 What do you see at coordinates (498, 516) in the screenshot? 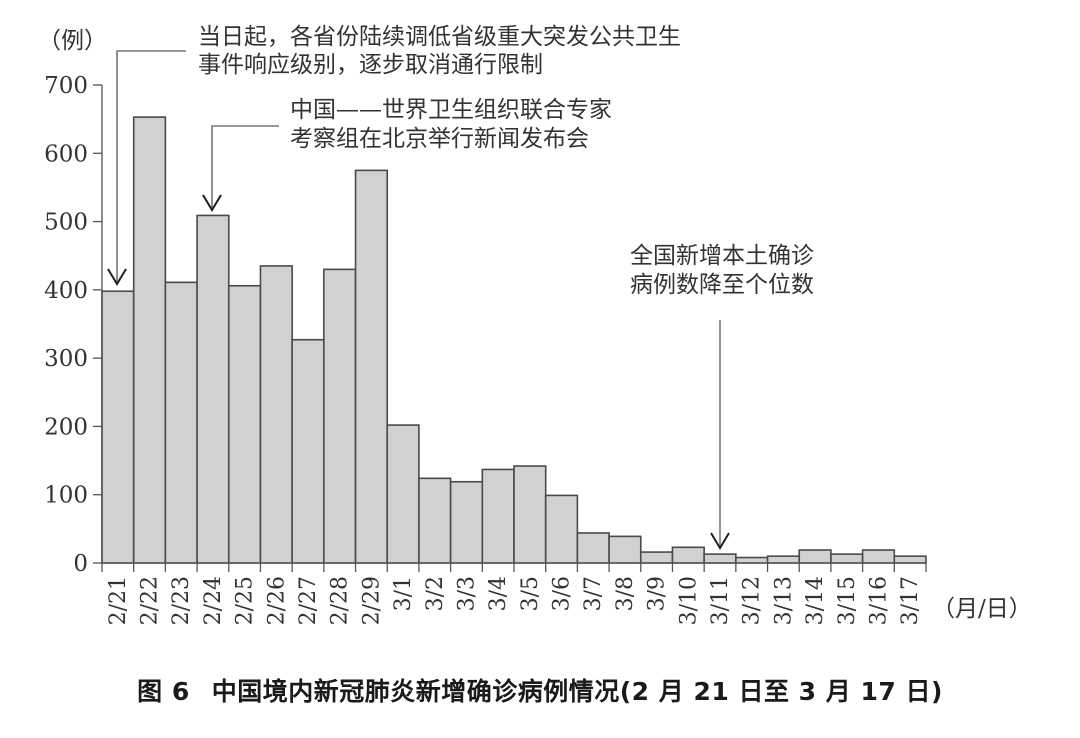
I see `bar-3/4` at bounding box center [498, 516].